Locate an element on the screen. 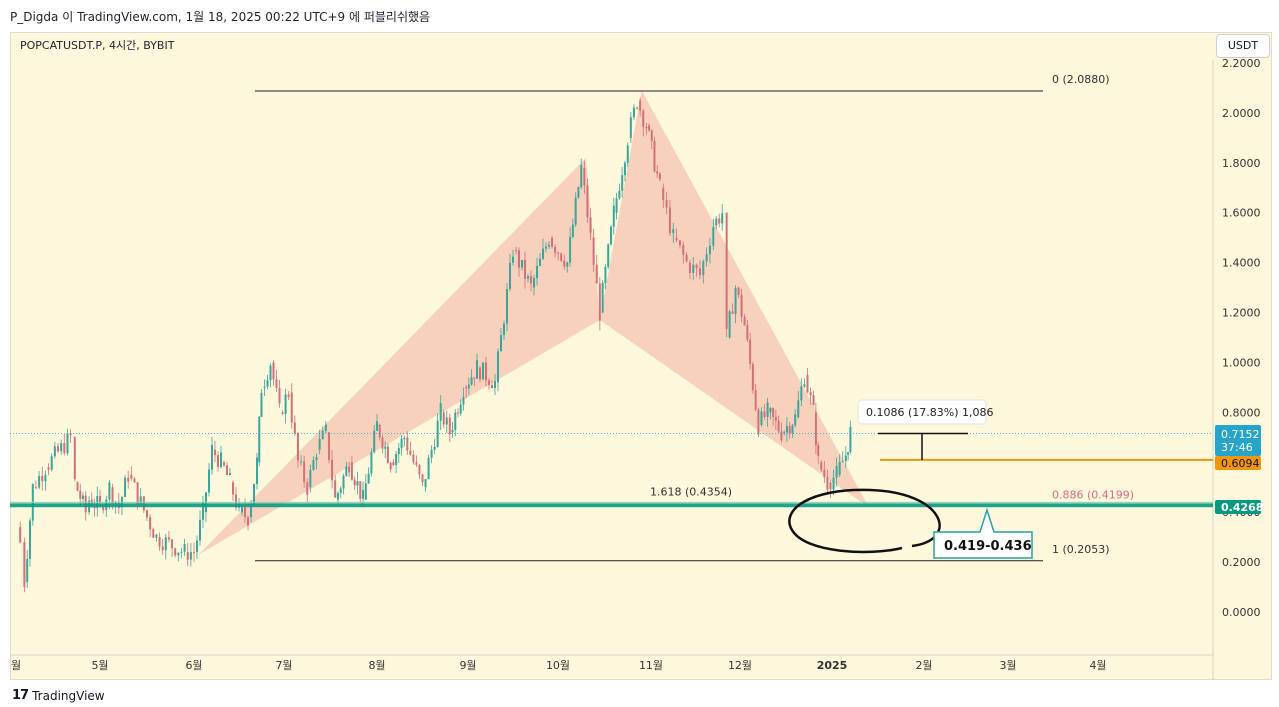  measure-tooltip-box is located at coordinates (922, 412).